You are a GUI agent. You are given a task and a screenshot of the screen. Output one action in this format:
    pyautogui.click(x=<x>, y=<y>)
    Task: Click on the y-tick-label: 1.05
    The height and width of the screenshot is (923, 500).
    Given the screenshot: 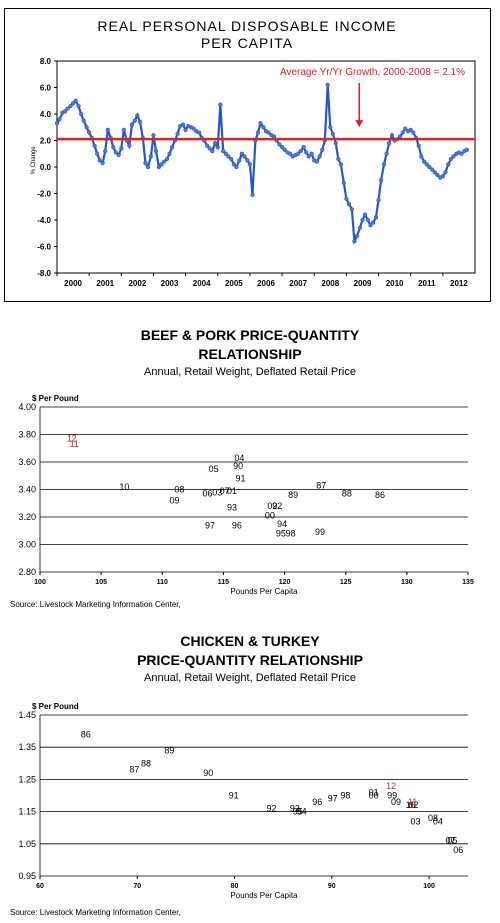 What is the action you would take?
    pyautogui.click(x=27, y=844)
    